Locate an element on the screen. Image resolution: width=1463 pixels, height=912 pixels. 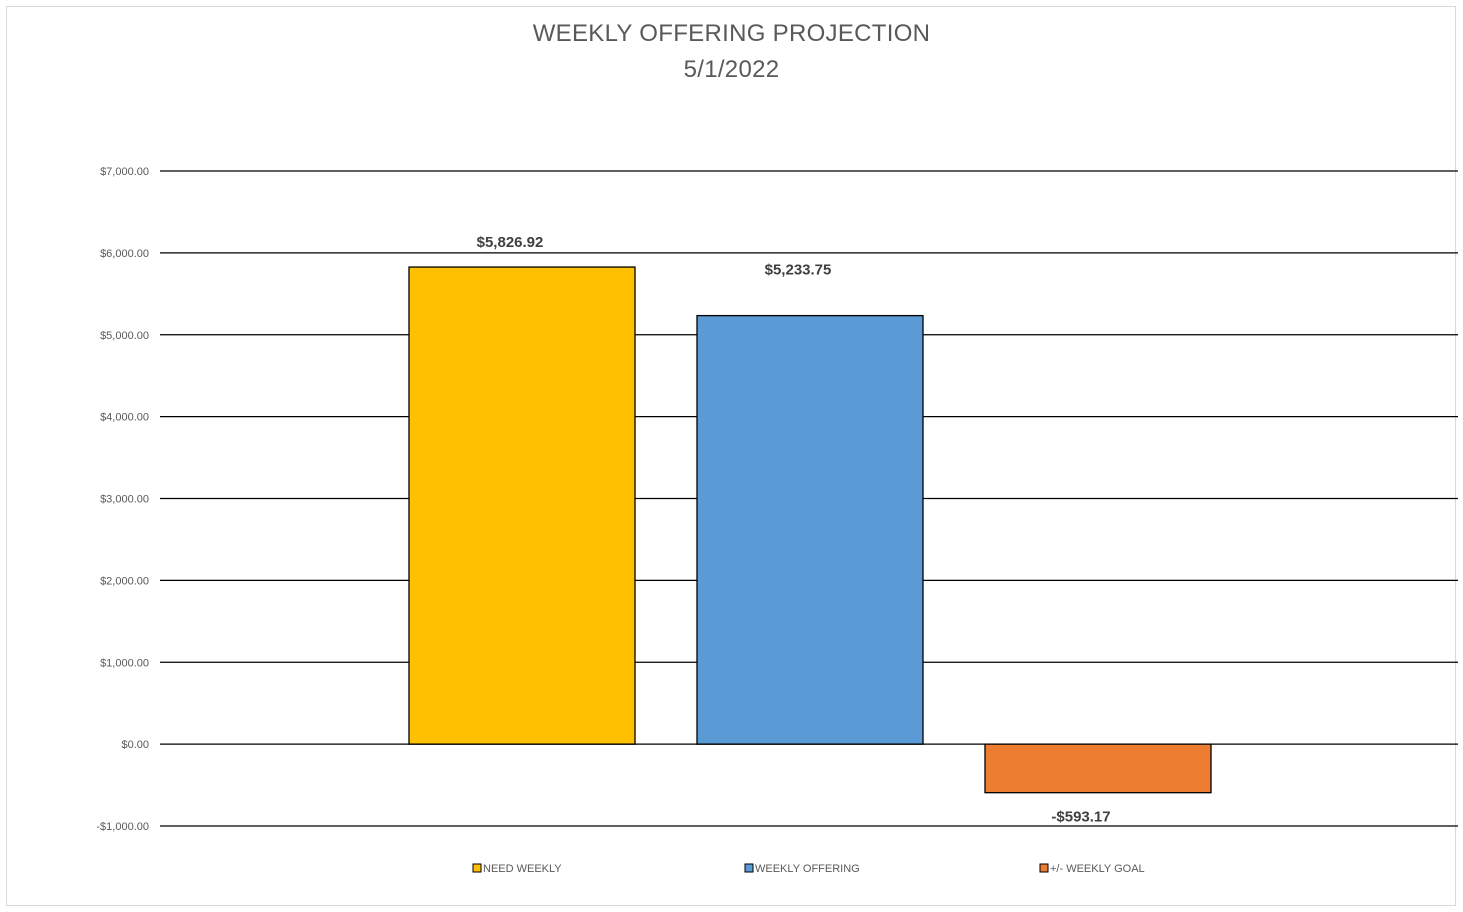
data-label: $5,826.92 is located at coordinates (510, 242).